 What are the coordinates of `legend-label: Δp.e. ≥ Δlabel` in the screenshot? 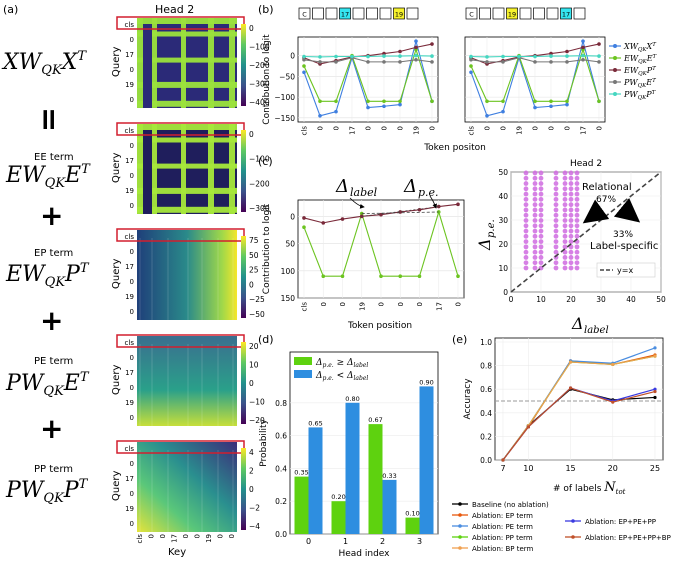 It's located at (341, 363).